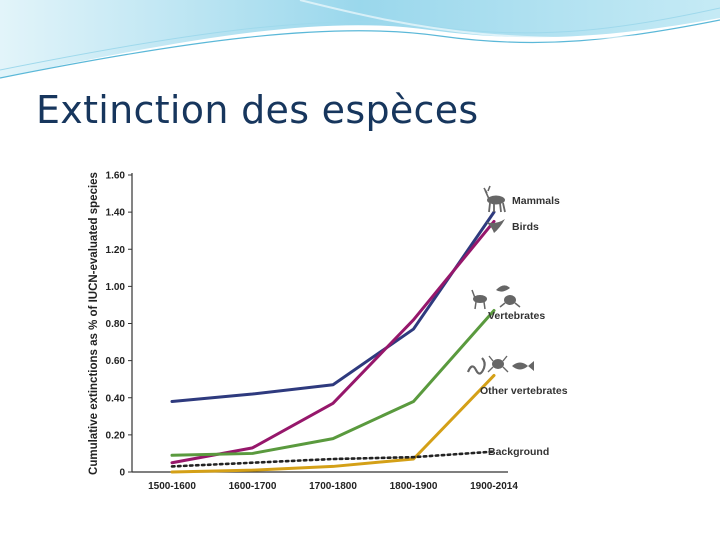 The height and width of the screenshot is (540, 720). I want to click on x-tick-label: 1700-1800, so click(333, 486).